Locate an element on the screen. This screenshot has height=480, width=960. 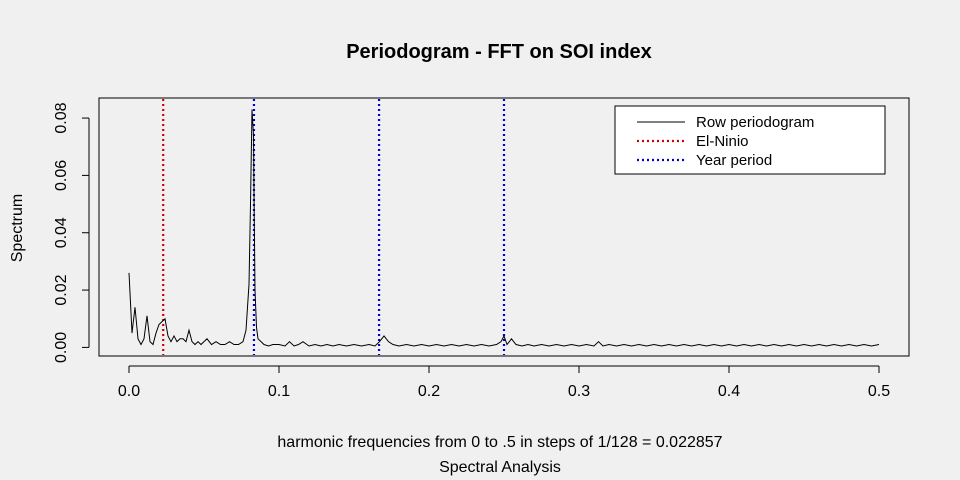
x-tick-label: 0.1 is located at coordinates (279, 391).